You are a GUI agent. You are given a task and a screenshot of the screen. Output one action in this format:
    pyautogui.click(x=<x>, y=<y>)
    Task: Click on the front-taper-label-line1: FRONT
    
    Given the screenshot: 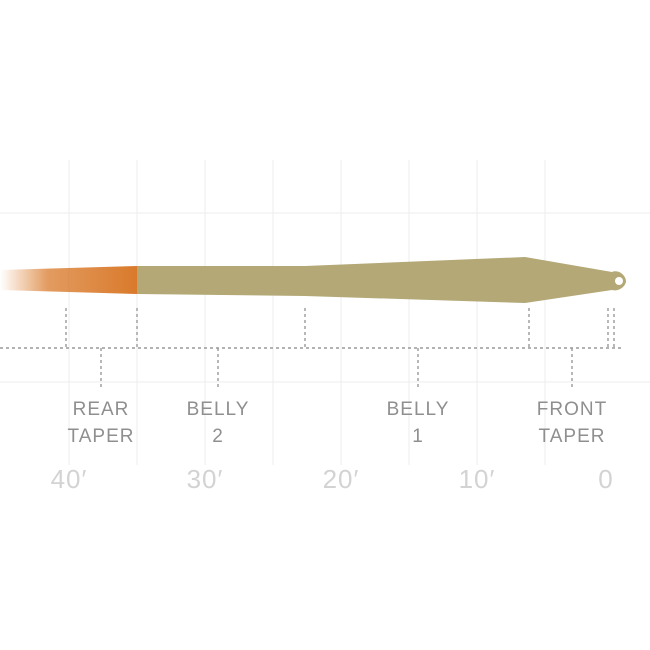 What is the action you would take?
    pyautogui.click(x=572, y=409)
    